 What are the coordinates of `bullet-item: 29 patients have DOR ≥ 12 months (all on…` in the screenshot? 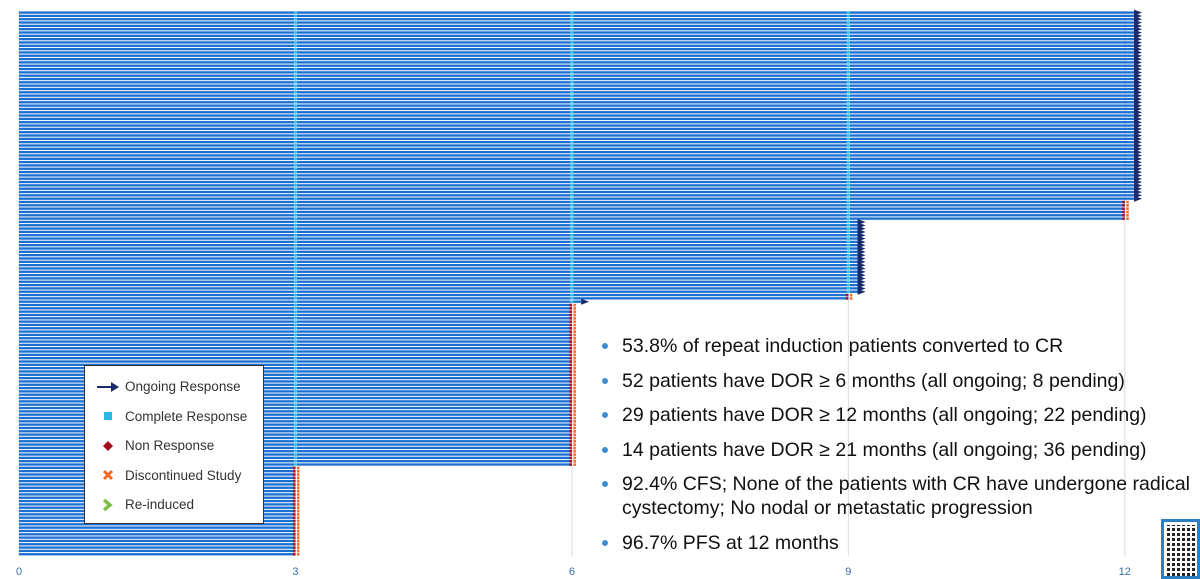 It's located at (900, 415).